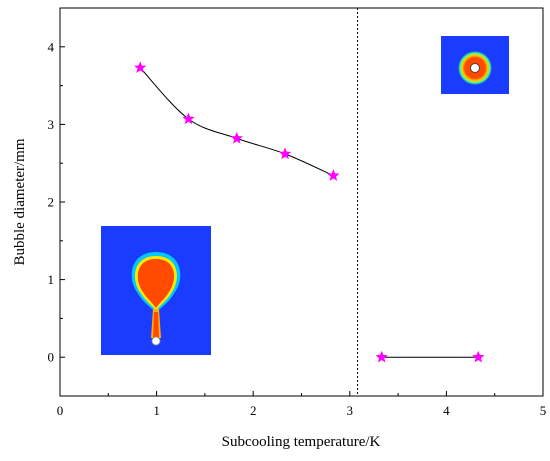  Describe the element at coordinates (543, 410) in the screenshot. I see `x-tick-label-5: 5` at that location.